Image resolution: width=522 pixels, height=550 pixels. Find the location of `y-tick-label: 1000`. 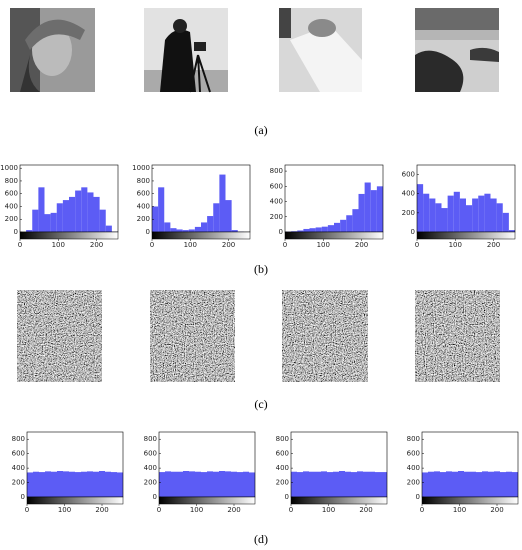

y-tick-label: 1000 is located at coordinates (9, 168).